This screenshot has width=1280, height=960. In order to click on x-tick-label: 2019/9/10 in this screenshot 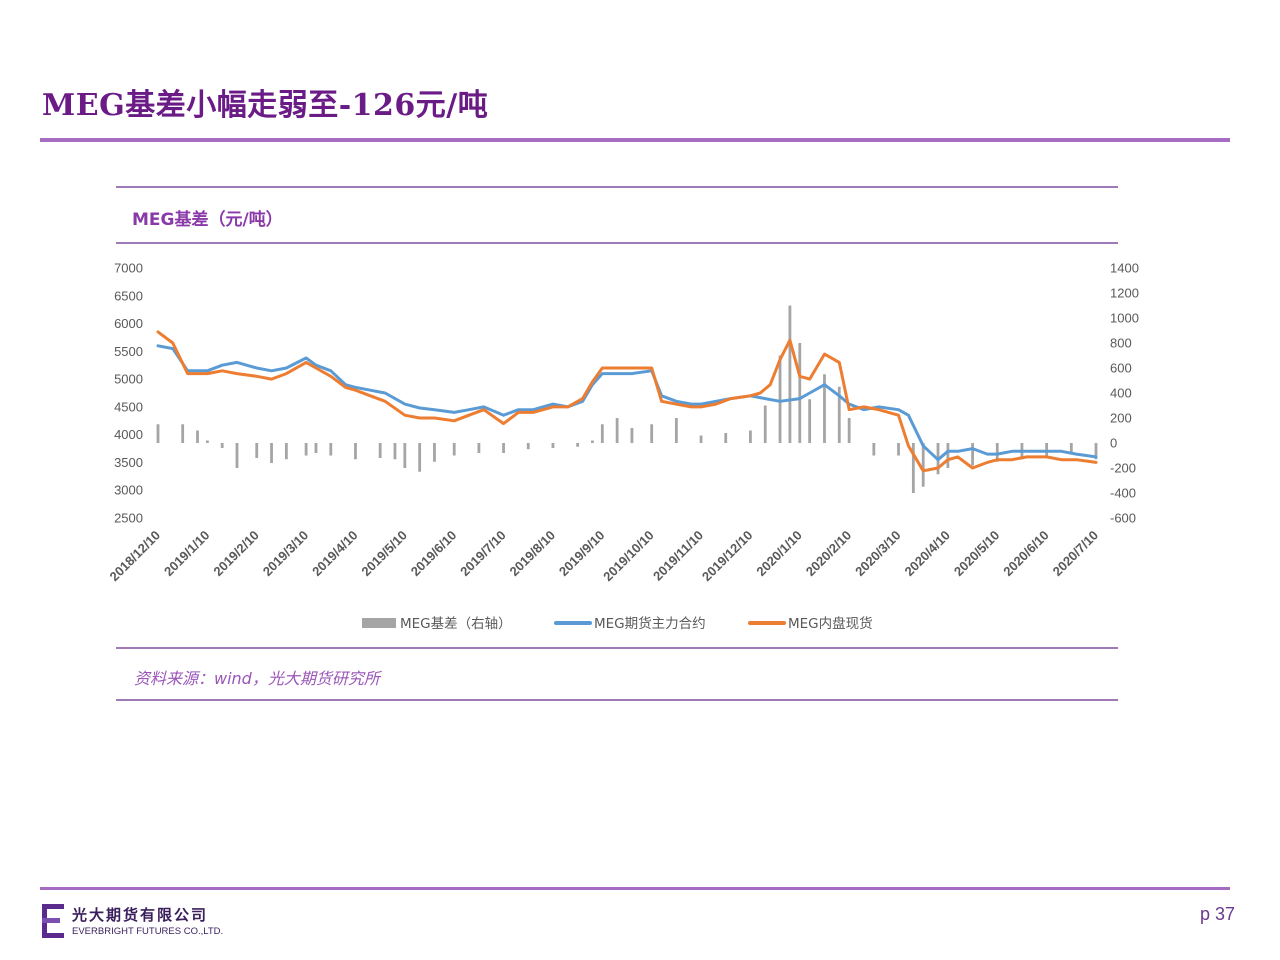, I will do `click(582, 554)`.